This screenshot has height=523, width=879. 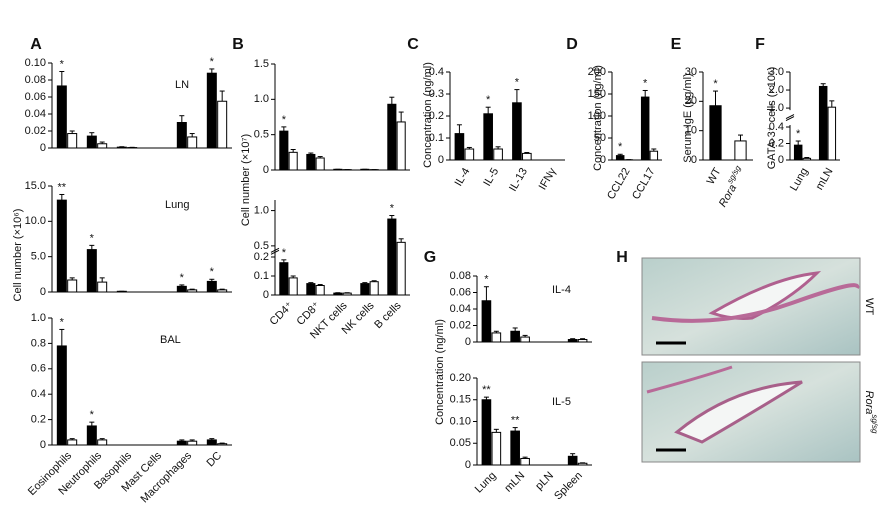 What do you see at coordinates (18, 255) in the screenshot?
I see `y-axis-label: Cell number (×10⁶)` at bounding box center [18, 255].